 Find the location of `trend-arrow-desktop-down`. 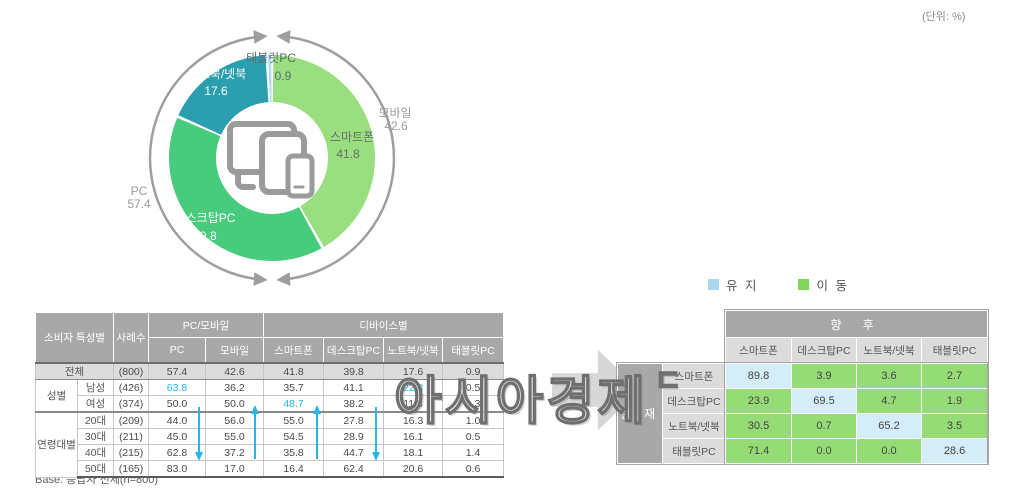

trend-arrow-desktop-down is located at coordinates (375, 434).